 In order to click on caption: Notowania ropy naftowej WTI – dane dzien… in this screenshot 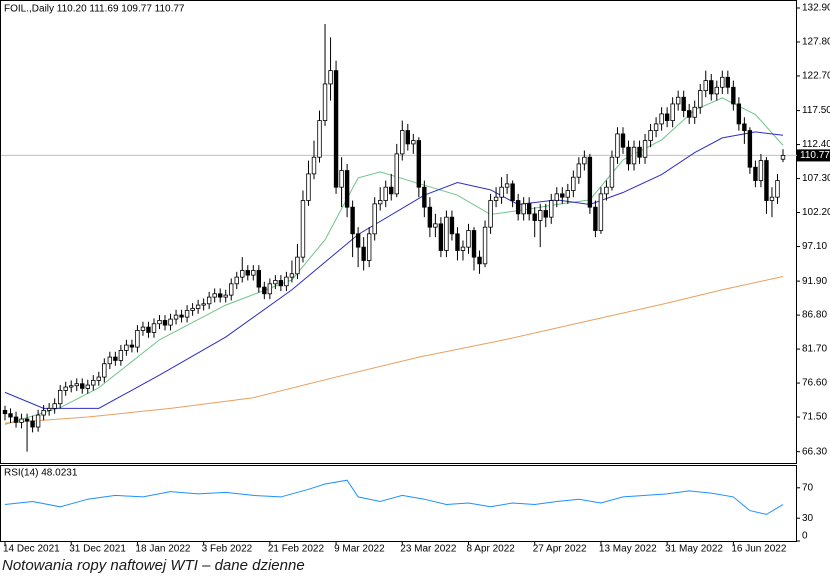, I will do `click(153, 565)`.